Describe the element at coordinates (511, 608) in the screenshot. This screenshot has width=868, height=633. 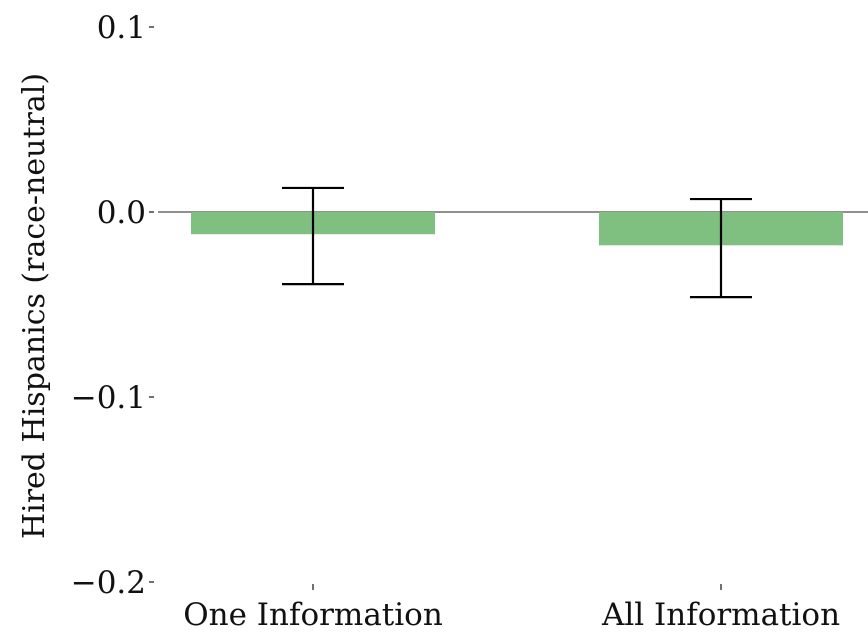
I see `x-axis: One Information All Information` at that location.